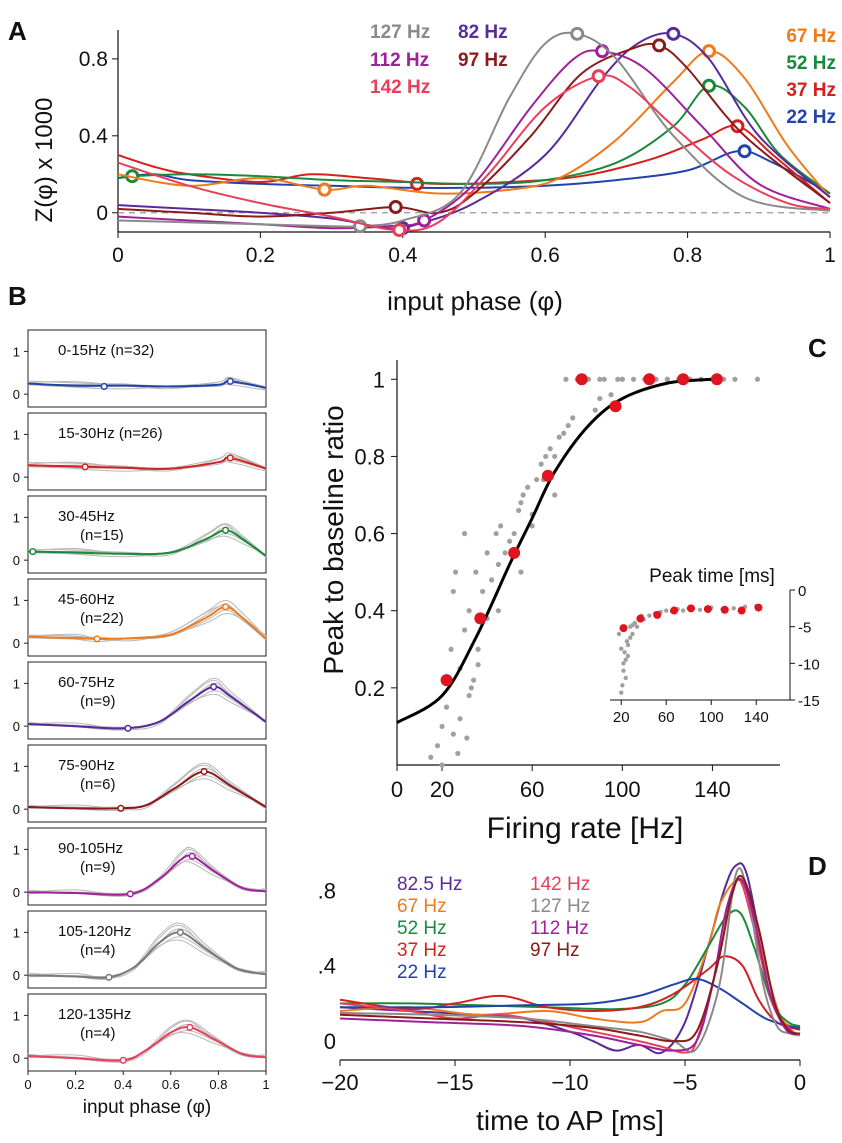 The height and width of the screenshot is (1143, 842). I want to click on a-x-tick-label: 0, so click(118, 255).